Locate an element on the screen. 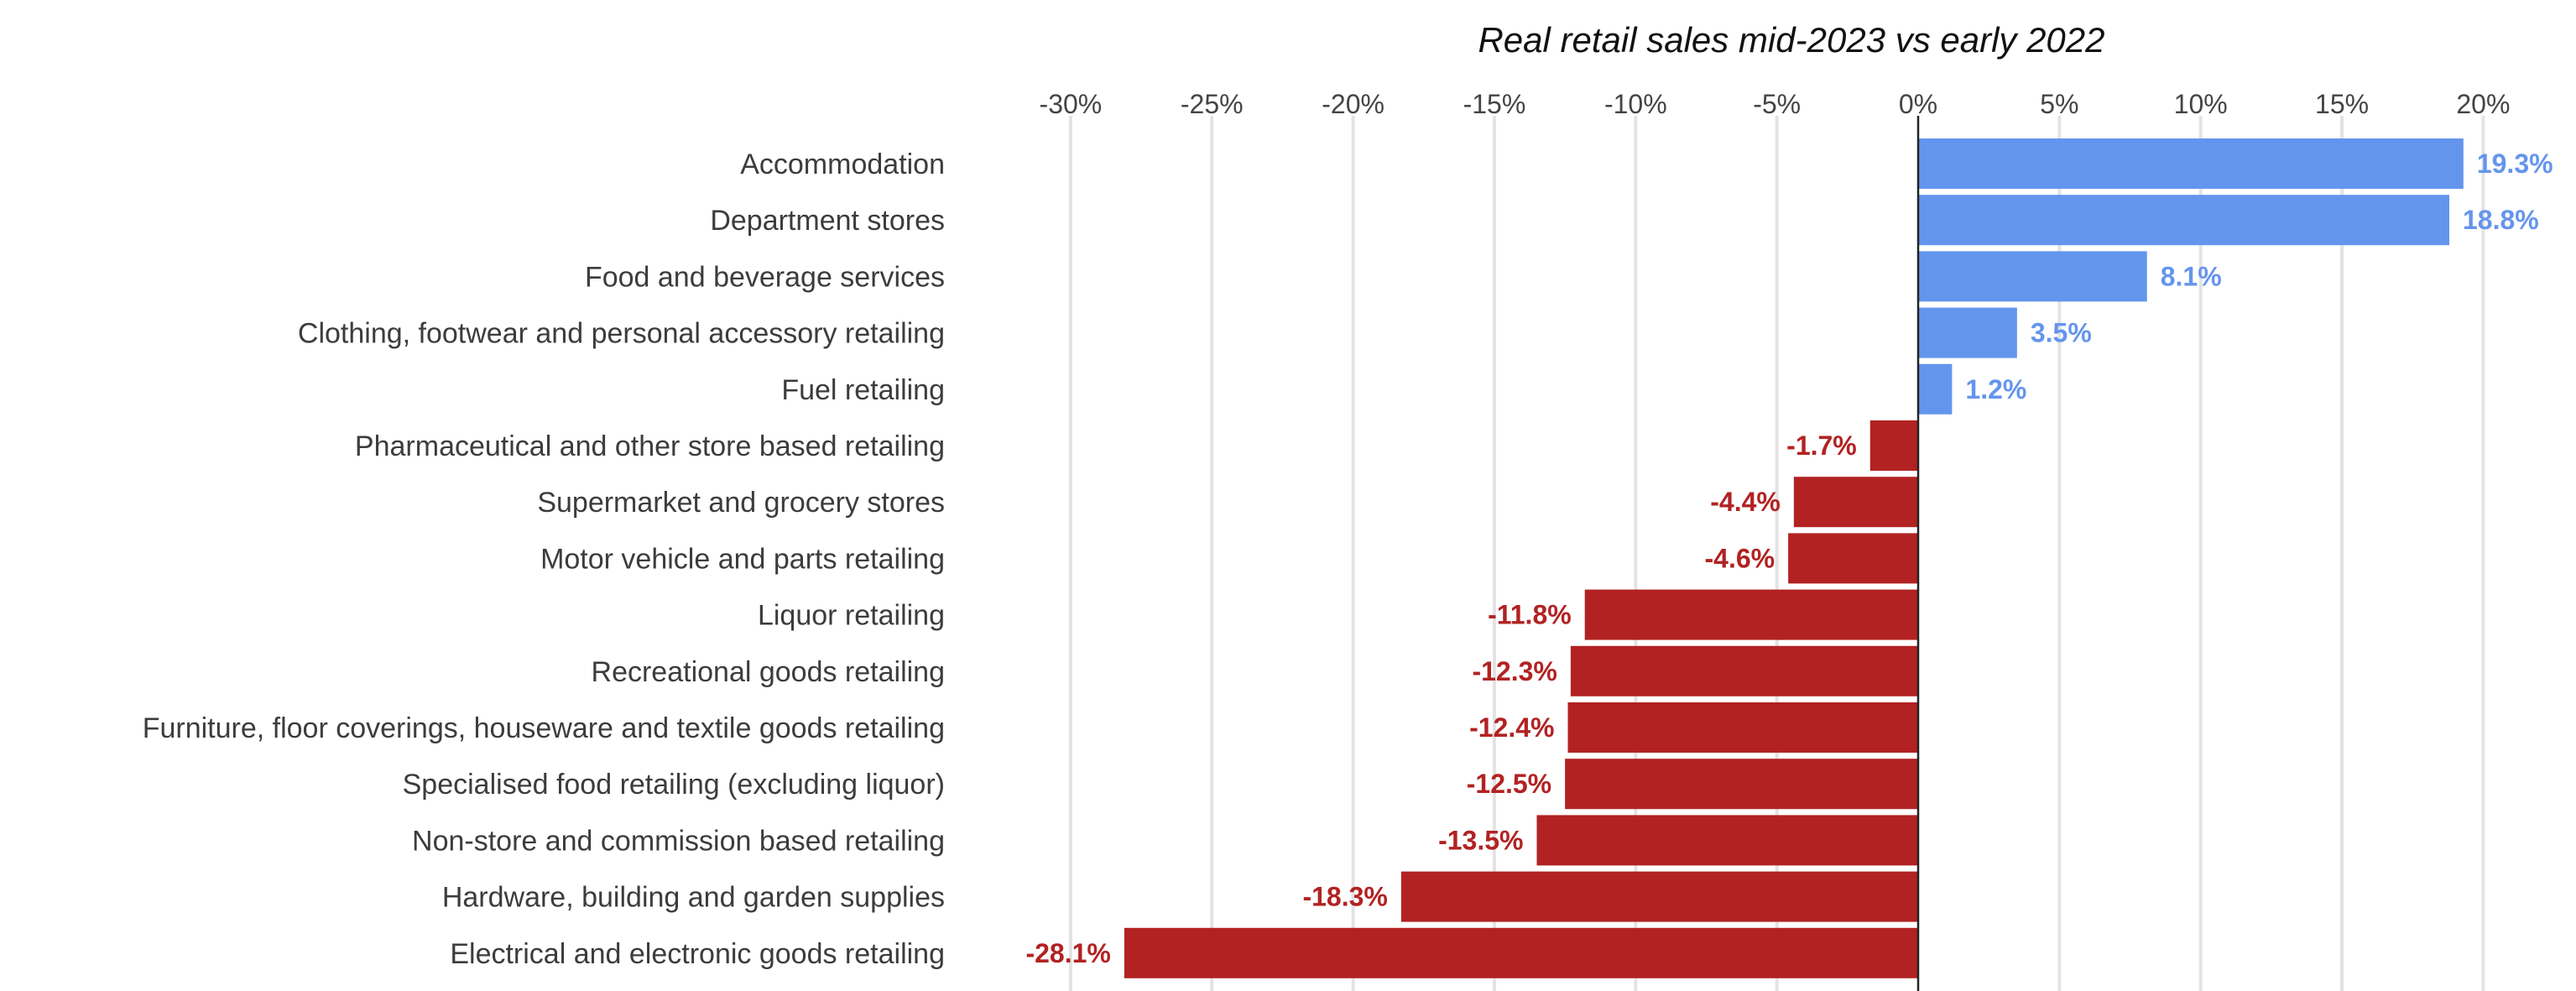  data-label: -28.1% is located at coordinates (1067, 953).